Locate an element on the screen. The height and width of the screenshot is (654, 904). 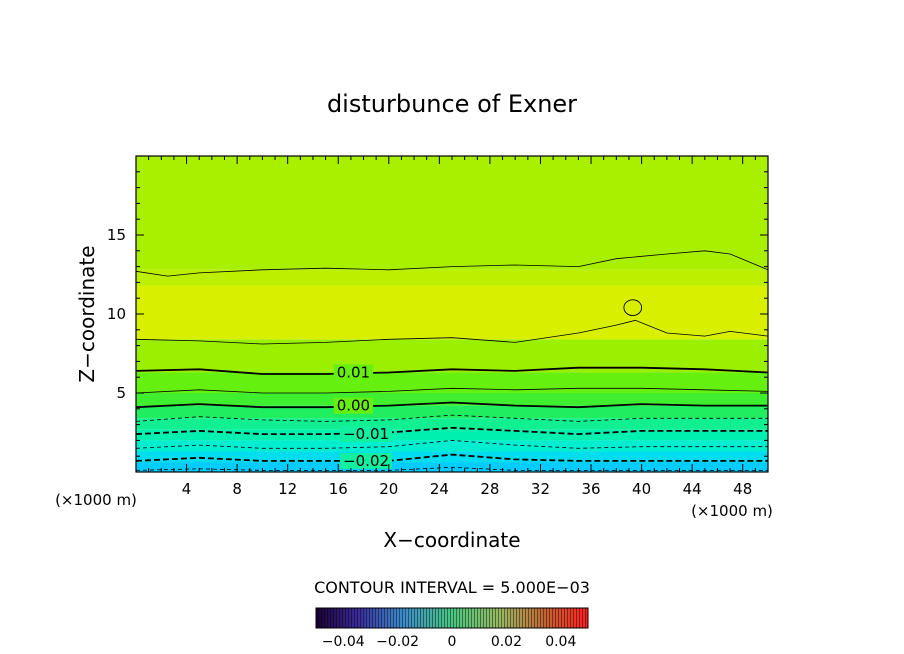
chart-title: disturbunce of Exner is located at coordinates (452, 104).